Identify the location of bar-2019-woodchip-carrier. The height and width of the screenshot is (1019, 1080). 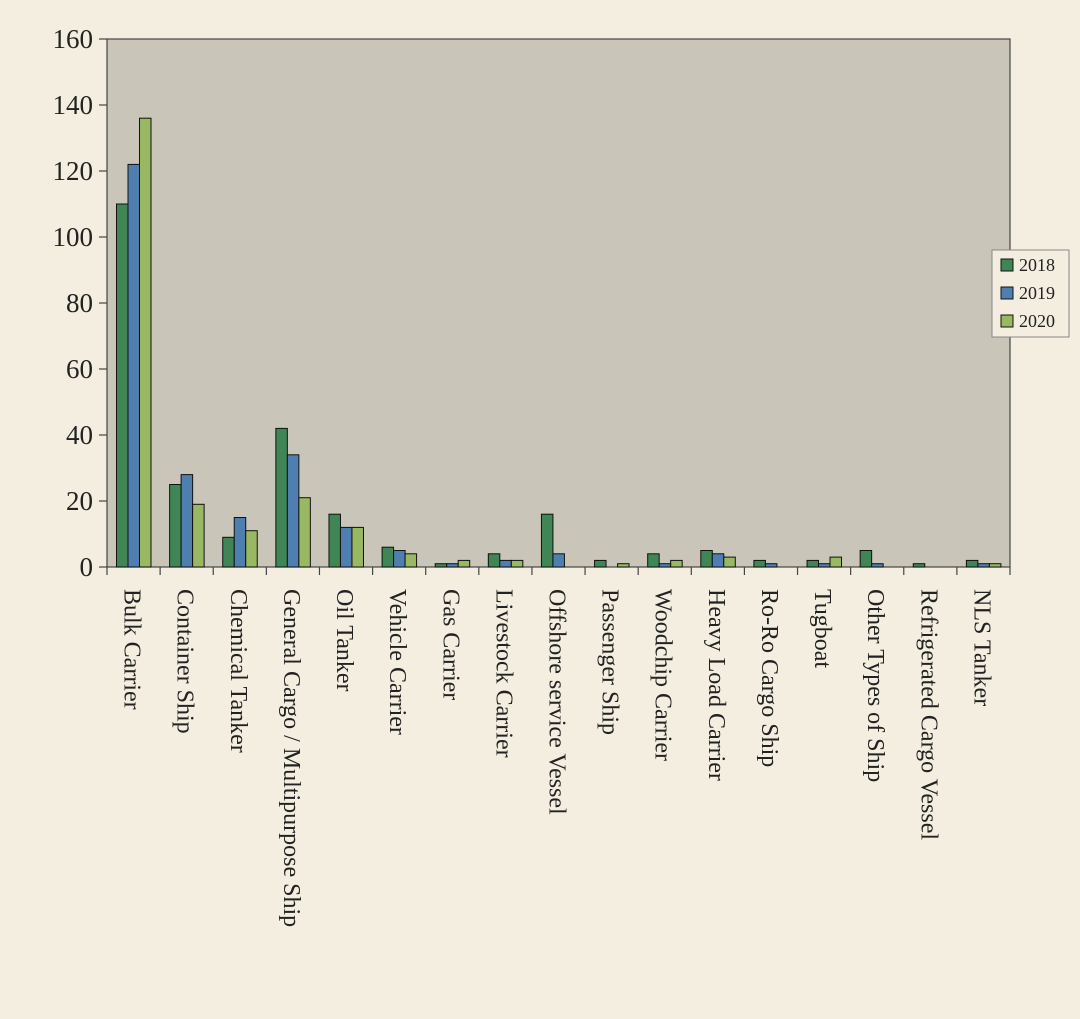
(665, 565).